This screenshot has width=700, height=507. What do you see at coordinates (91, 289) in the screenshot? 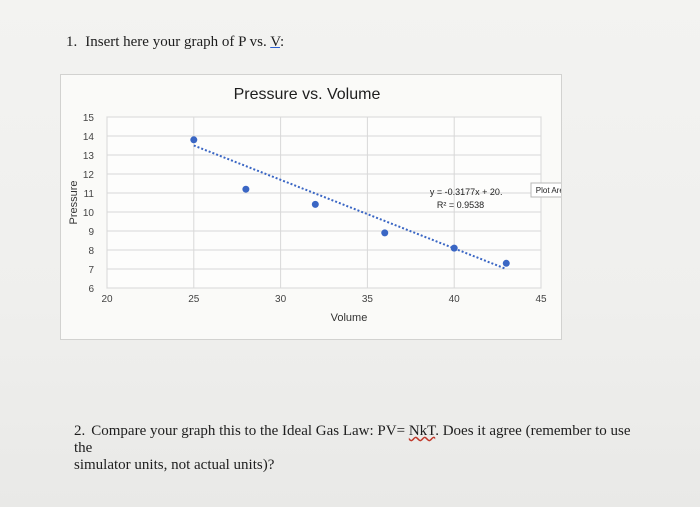
I see `y-tick-label: 6` at bounding box center [91, 289].